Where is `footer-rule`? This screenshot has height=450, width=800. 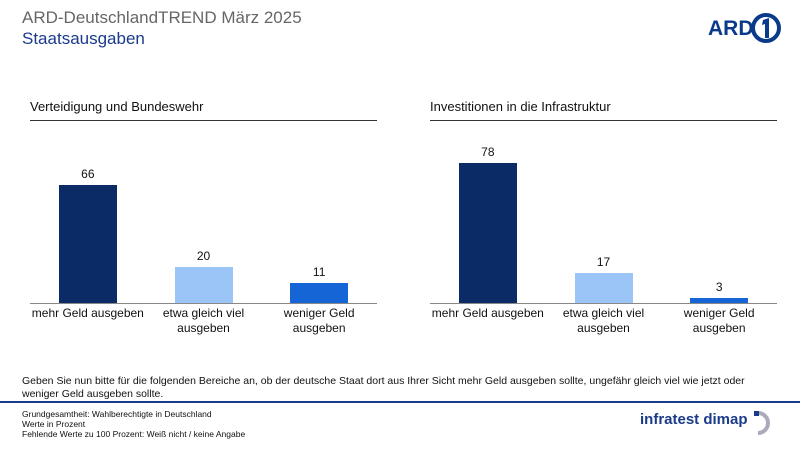 footer-rule is located at coordinates (400, 402).